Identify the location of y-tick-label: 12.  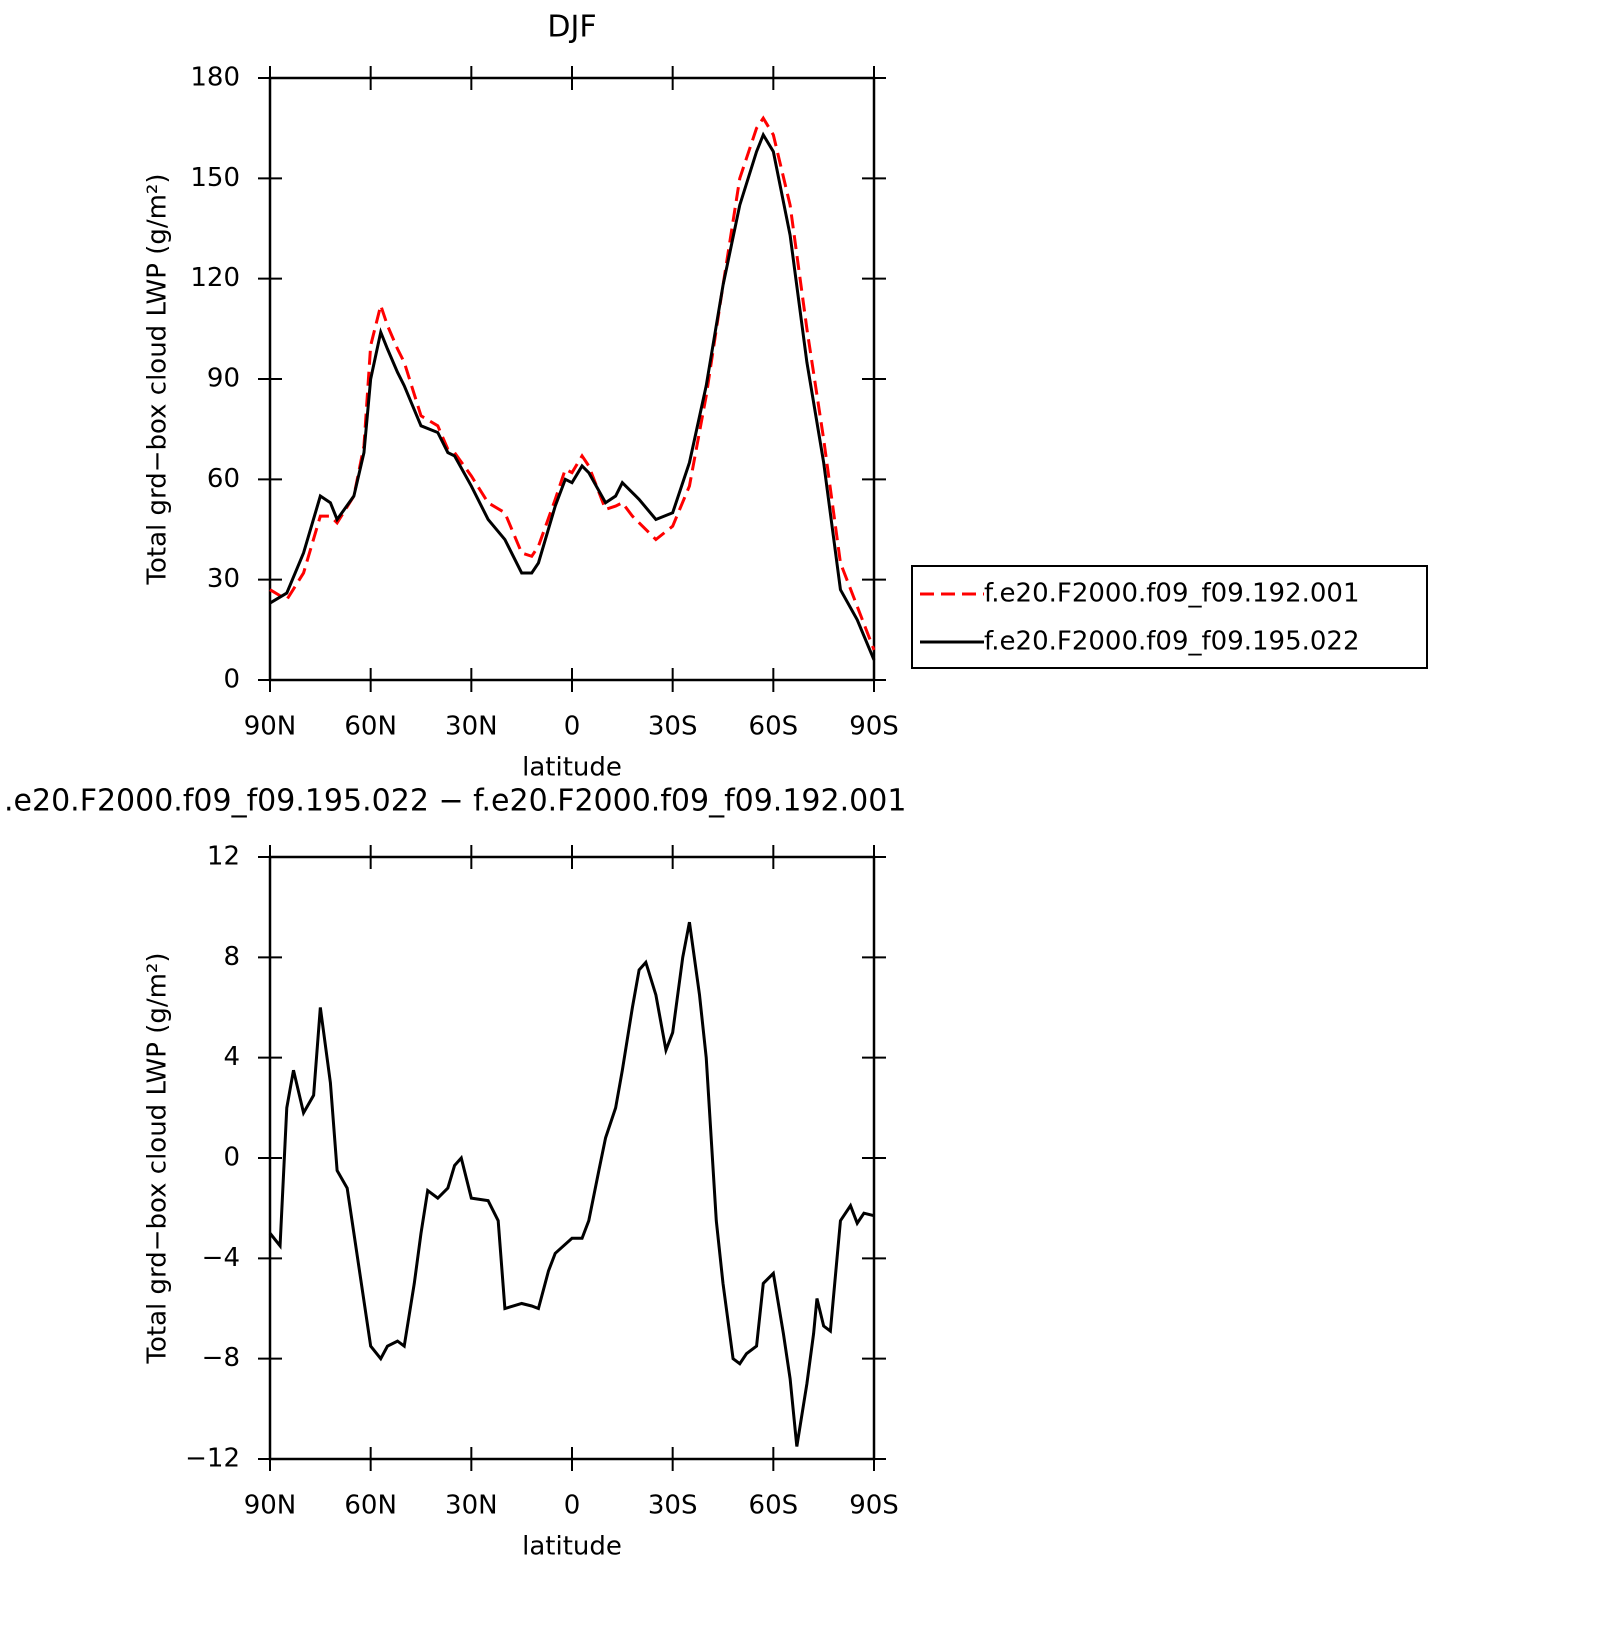
(223, 857).